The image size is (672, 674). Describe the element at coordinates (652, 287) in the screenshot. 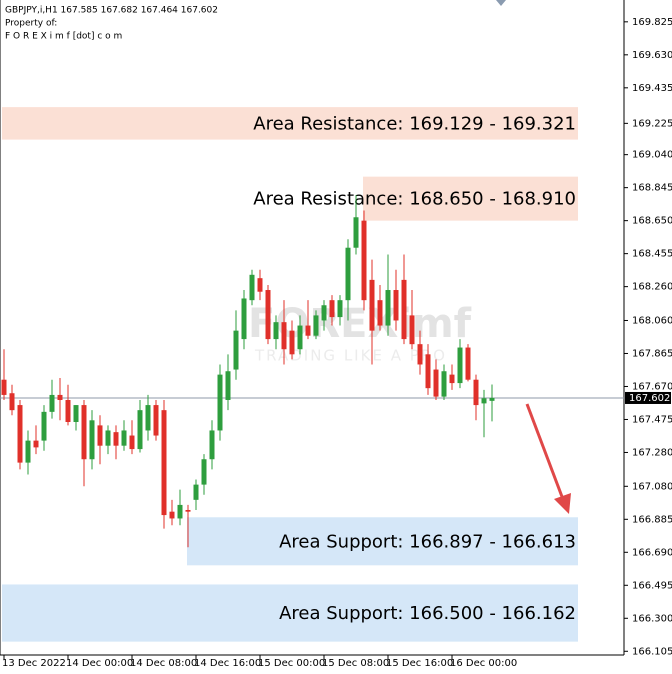

I see `y-tick-label: 168.260` at that location.